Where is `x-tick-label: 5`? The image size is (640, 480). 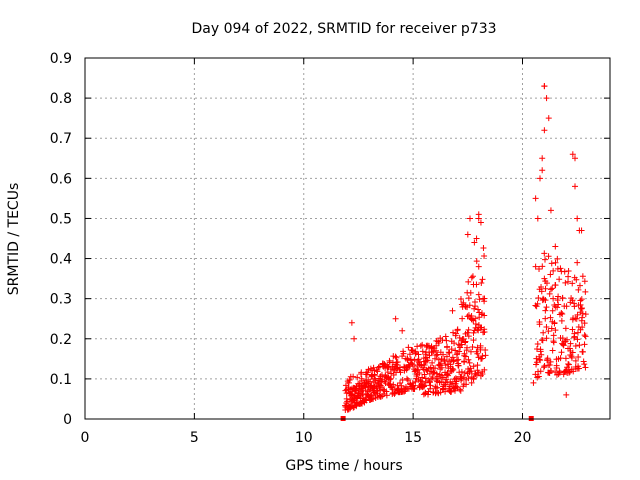
x-tick-label: 5 is located at coordinates (194, 438).